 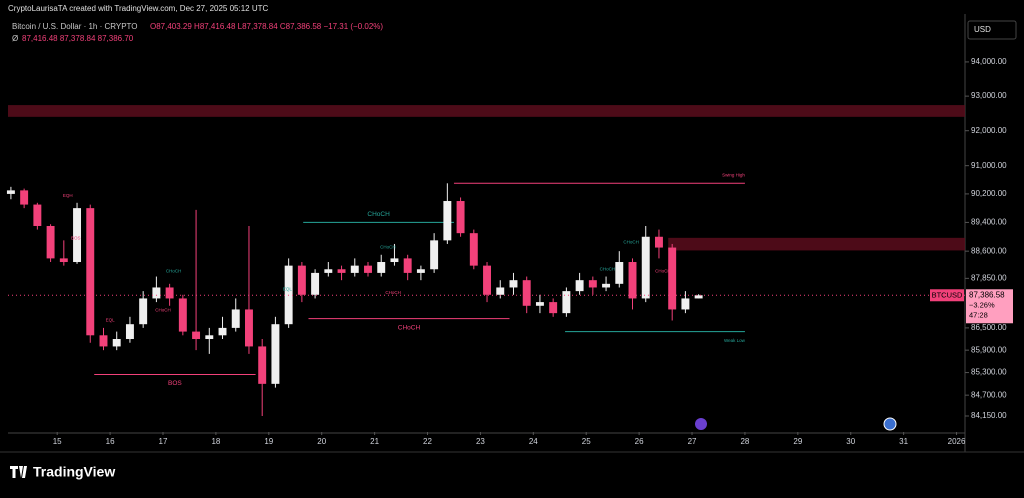 I want to click on y-tick-label: 85,300.00, so click(x=989, y=372).